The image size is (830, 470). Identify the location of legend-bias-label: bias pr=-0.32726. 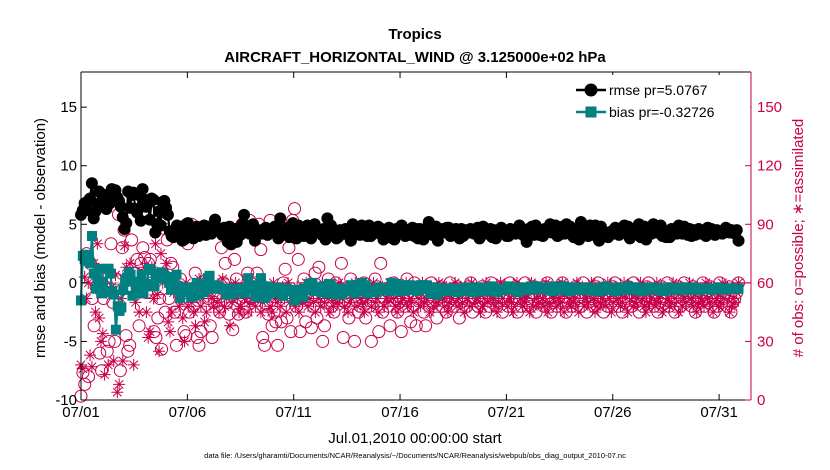
(662, 112).